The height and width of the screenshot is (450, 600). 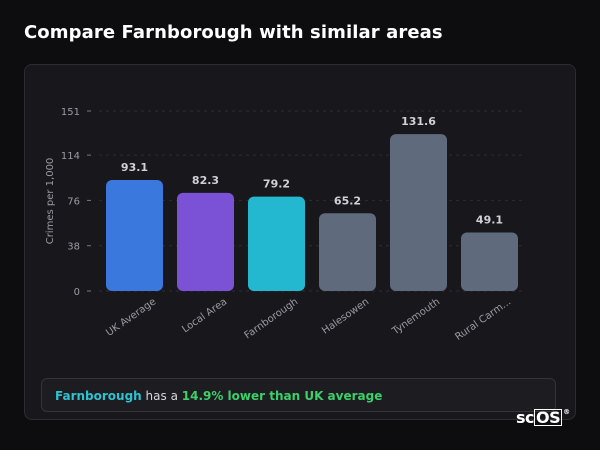 What do you see at coordinates (233, 32) in the screenshot?
I see `page-title: Compare Farnborough with similar areas` at bounding box center [233, 32].